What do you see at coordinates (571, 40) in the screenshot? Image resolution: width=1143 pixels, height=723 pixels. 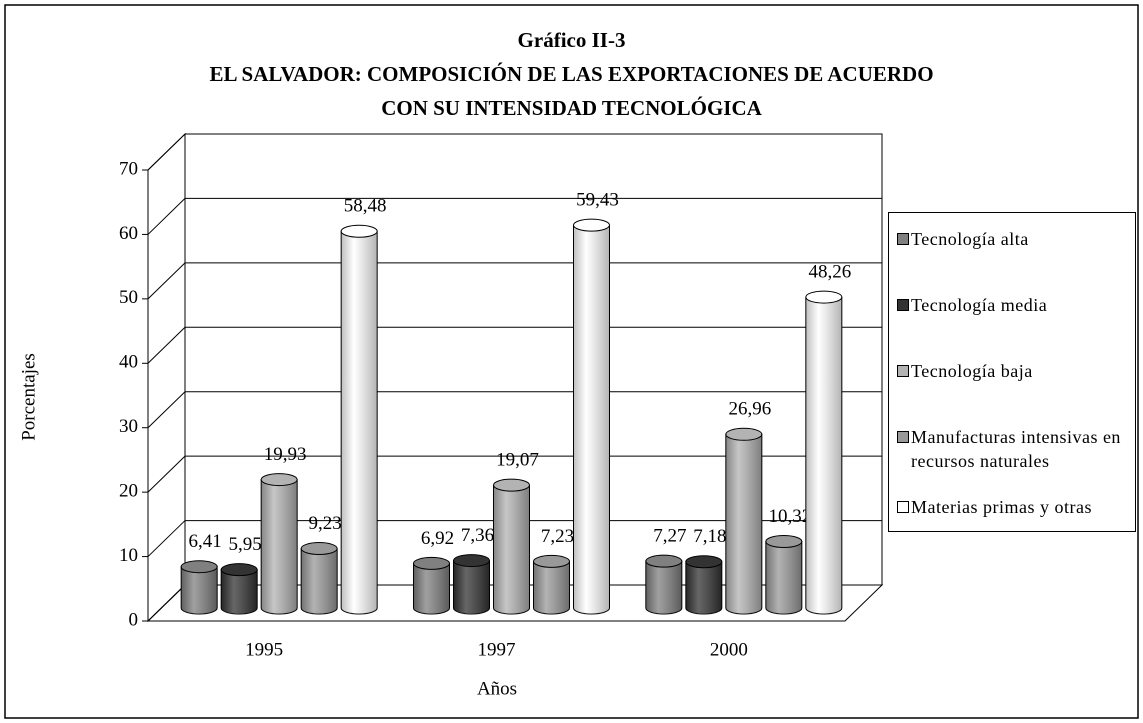 I see `chart-title: Gráfico II-3` at bounding box center [571, 40].